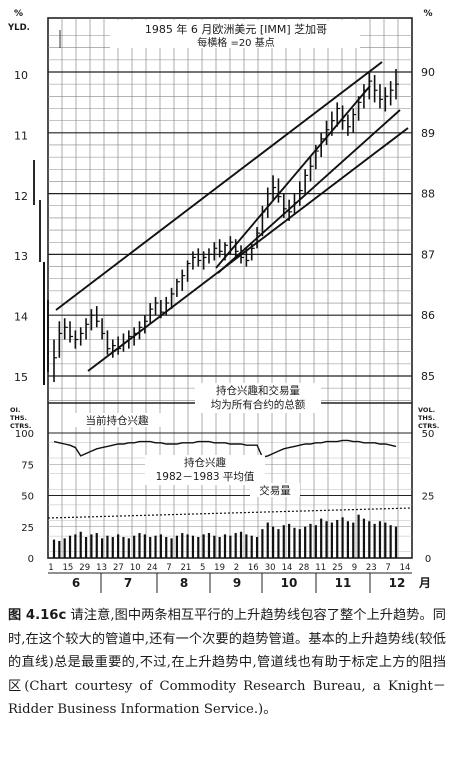  What do you see at coordinates (152, 568) in the screenshot?
I see `x-day-tick: 24` at bounding box center [152, 568].